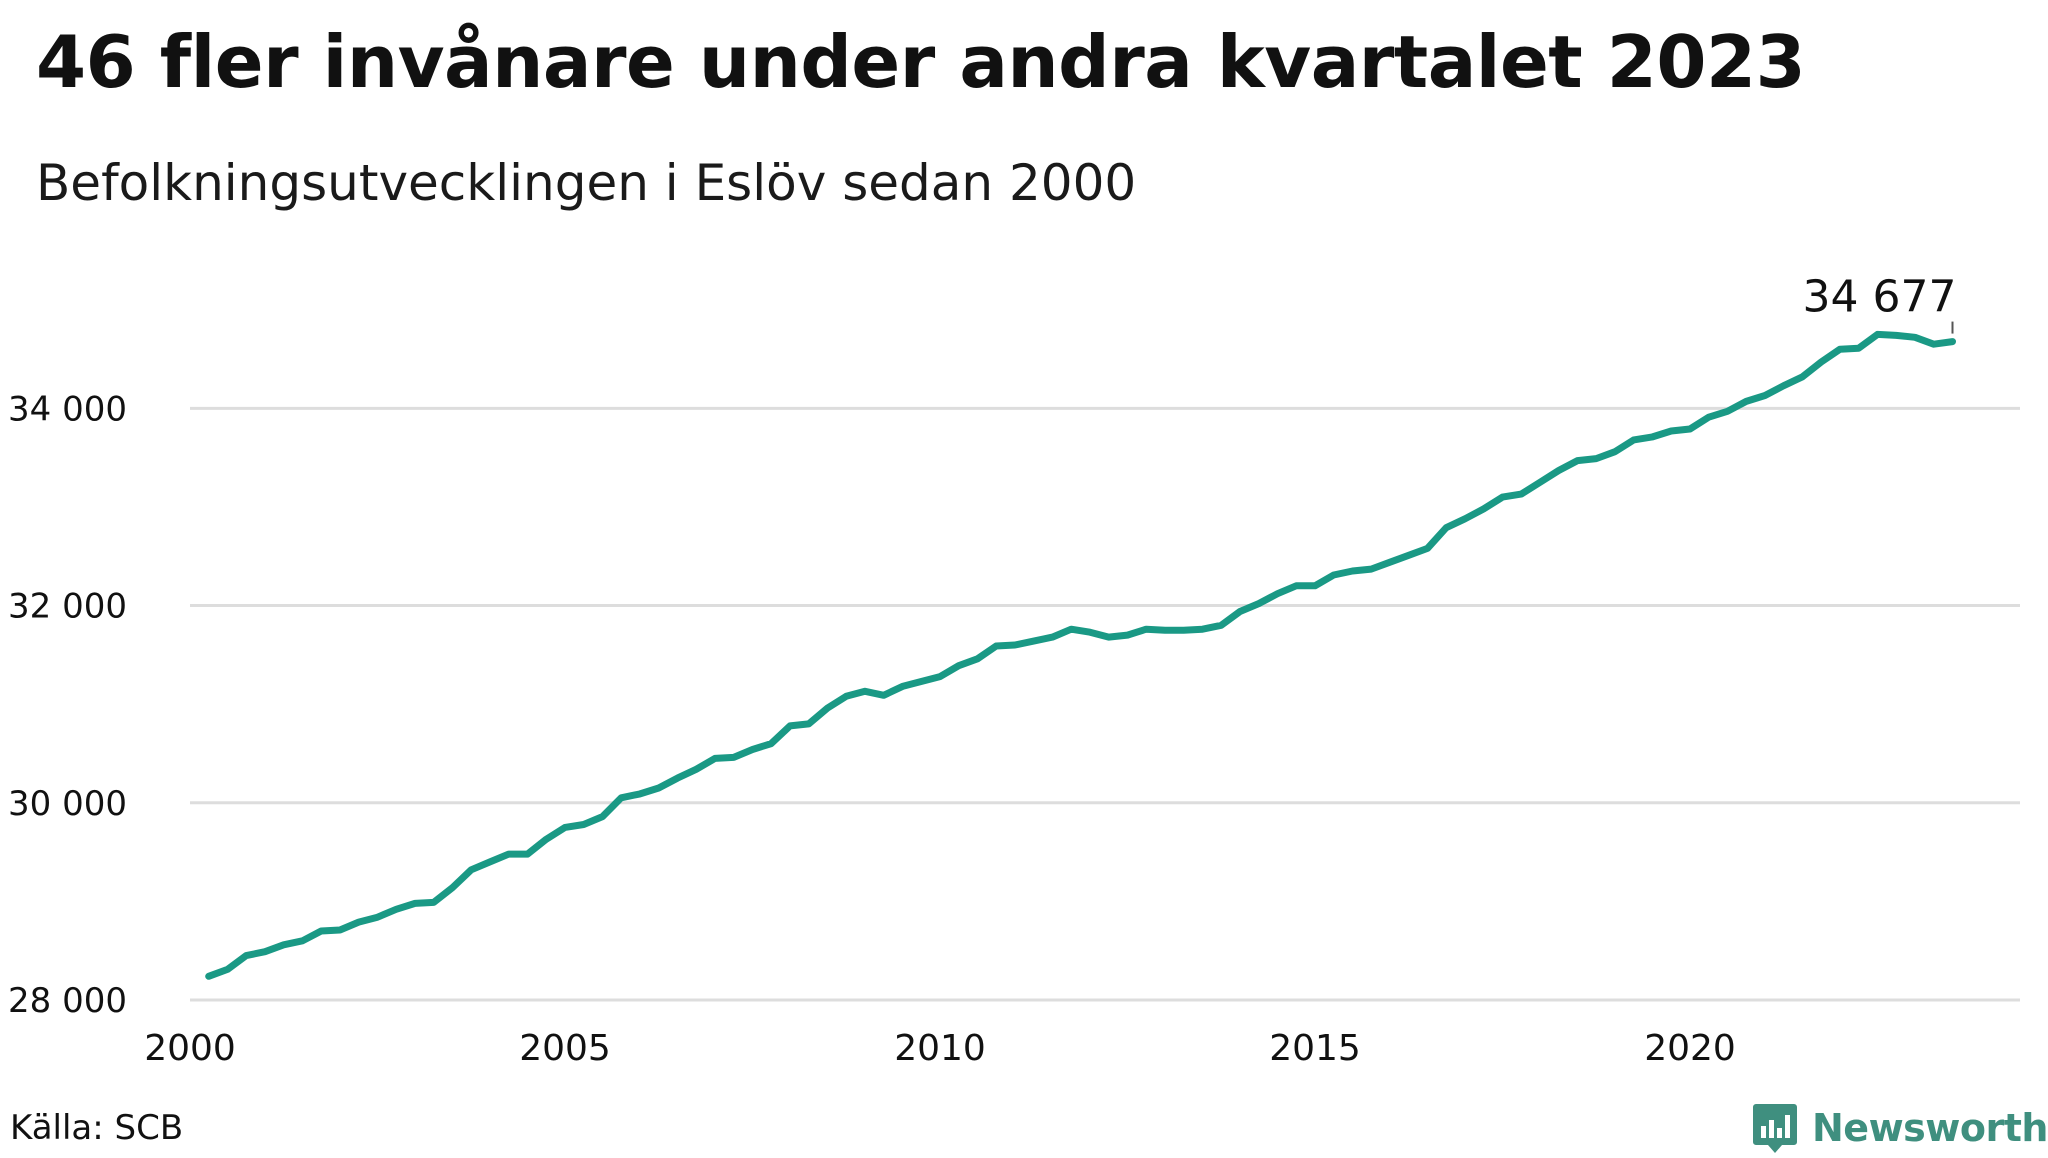 The image size is (2048, 1158). Describe the element at coordinates (1880, 297) in the screenshot. I see `end-value-label: 34 677` at that location.